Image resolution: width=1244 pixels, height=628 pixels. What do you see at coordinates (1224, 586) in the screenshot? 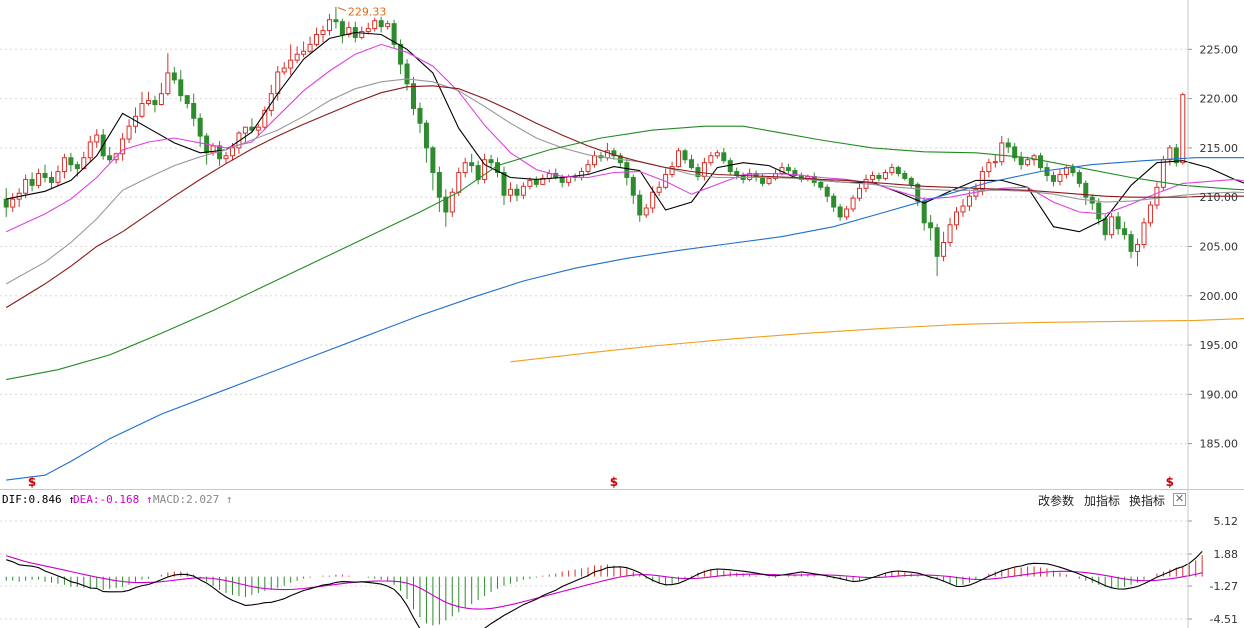
I see `macd-tick-label: -1.27` at bounding box center [1224, 586].